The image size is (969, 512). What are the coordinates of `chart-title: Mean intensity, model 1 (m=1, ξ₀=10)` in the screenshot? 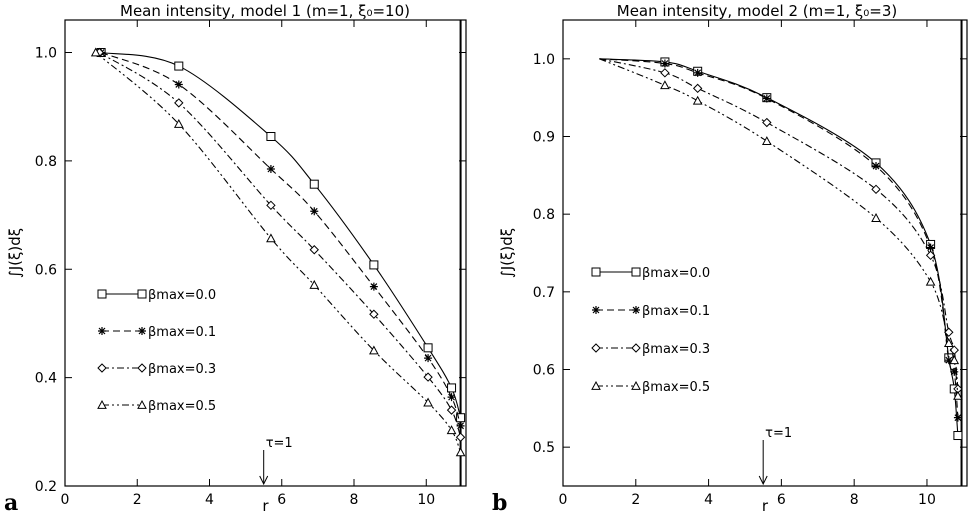 It's located at (265, 11).